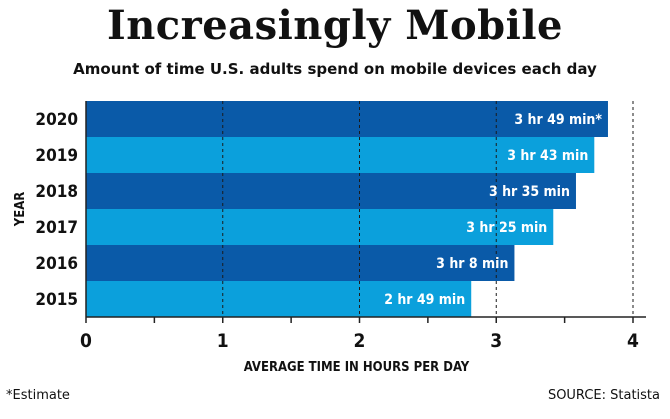  Describe the element at coordinates (603, 395) in the screenshot. I see `source-note: SOURCE: Statista` at that location.